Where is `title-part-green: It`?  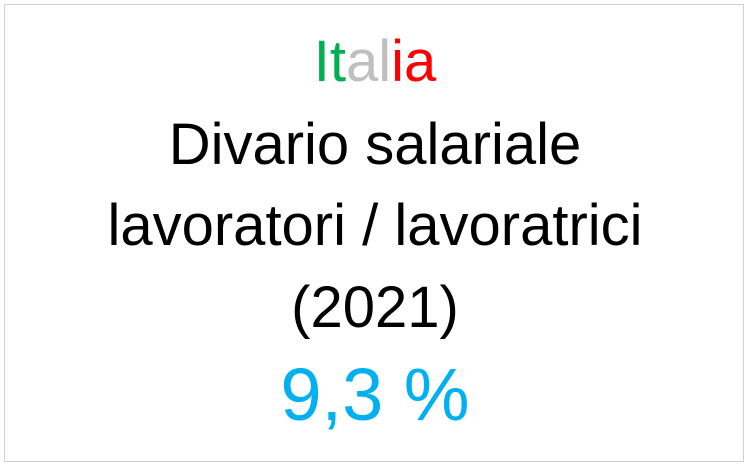 title-part-green: It is located at coordinates (329, 61).